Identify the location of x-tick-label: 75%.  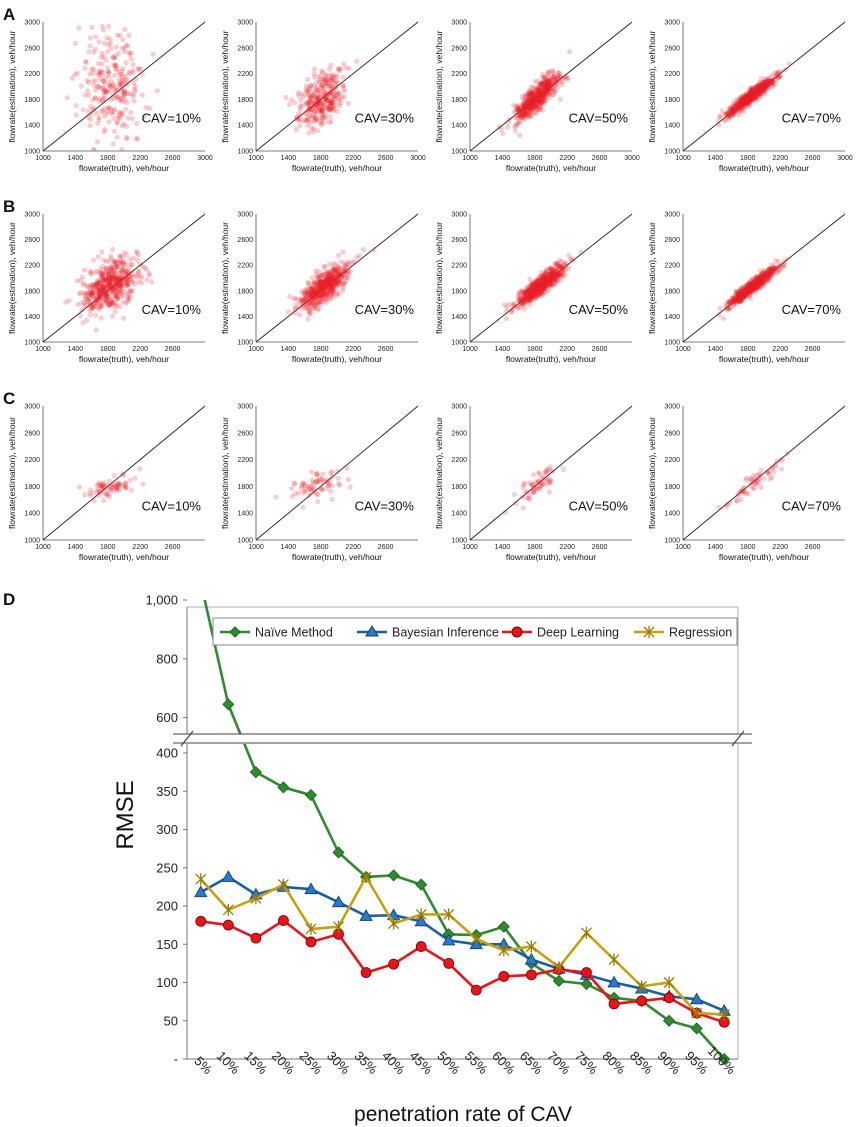
(586, 1062).